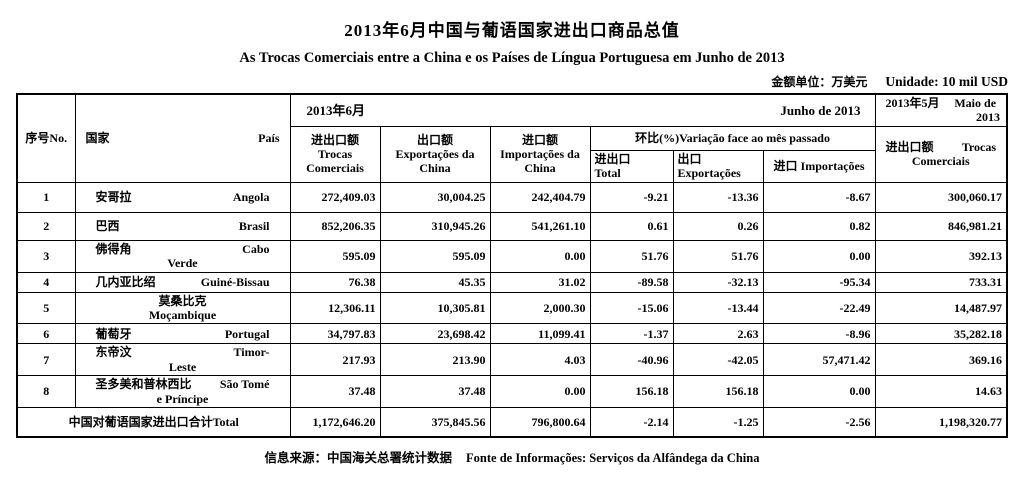  Describe the element at coordinates (612, 158) in the screenshot. I see `header-var-total-cn: 进出口` at that location.